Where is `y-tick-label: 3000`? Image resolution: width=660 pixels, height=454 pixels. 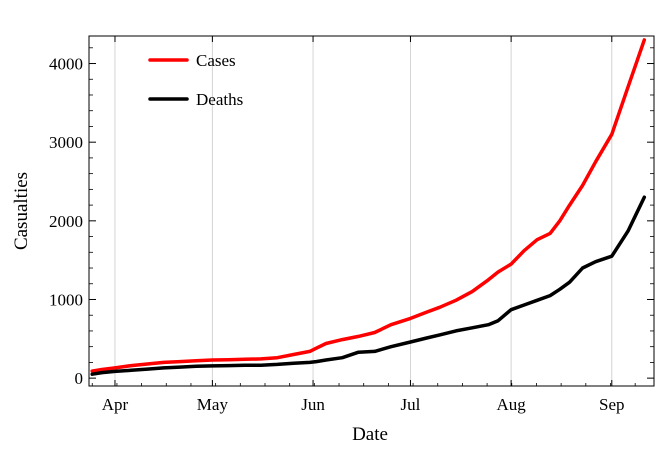
y-tick-label: 3000 is located at coordinates (66, 142).